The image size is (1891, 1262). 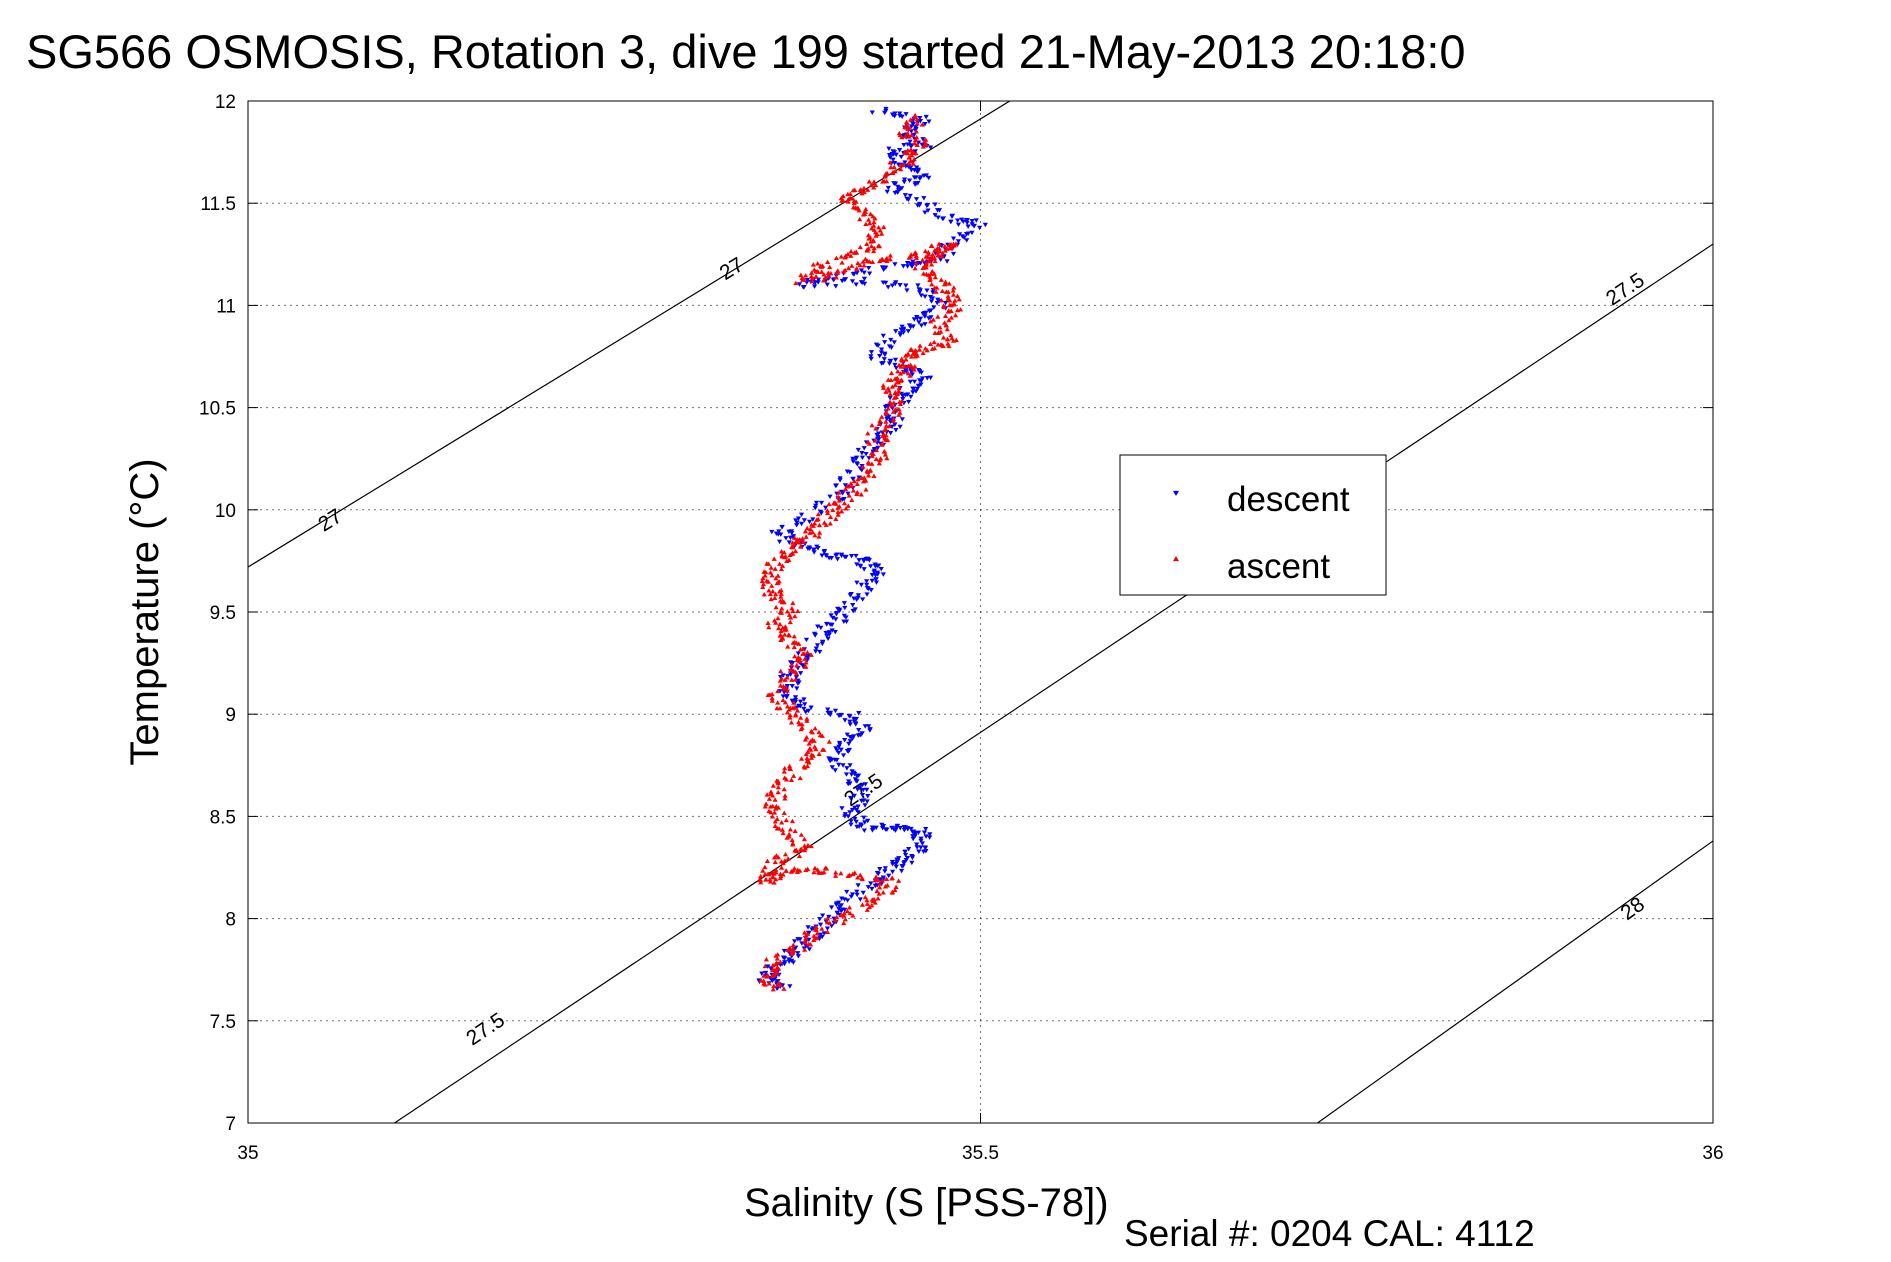 What do you see at coordinates (1176, 559) in the screenshot?
I see `ascent-marker-icon` at bounding box center [1176, 559].